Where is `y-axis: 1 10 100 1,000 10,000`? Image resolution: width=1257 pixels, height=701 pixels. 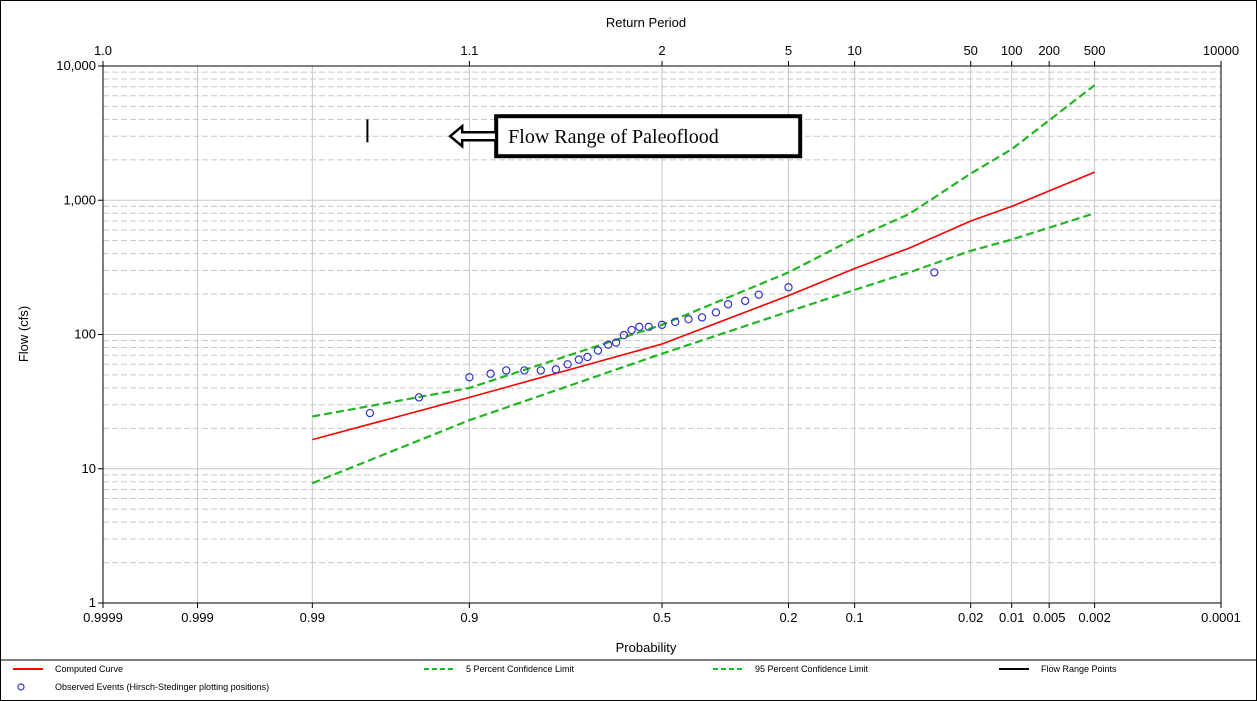 y-axis: 1 10 100 1,000 10,000 is located at coordinates (79, 334).